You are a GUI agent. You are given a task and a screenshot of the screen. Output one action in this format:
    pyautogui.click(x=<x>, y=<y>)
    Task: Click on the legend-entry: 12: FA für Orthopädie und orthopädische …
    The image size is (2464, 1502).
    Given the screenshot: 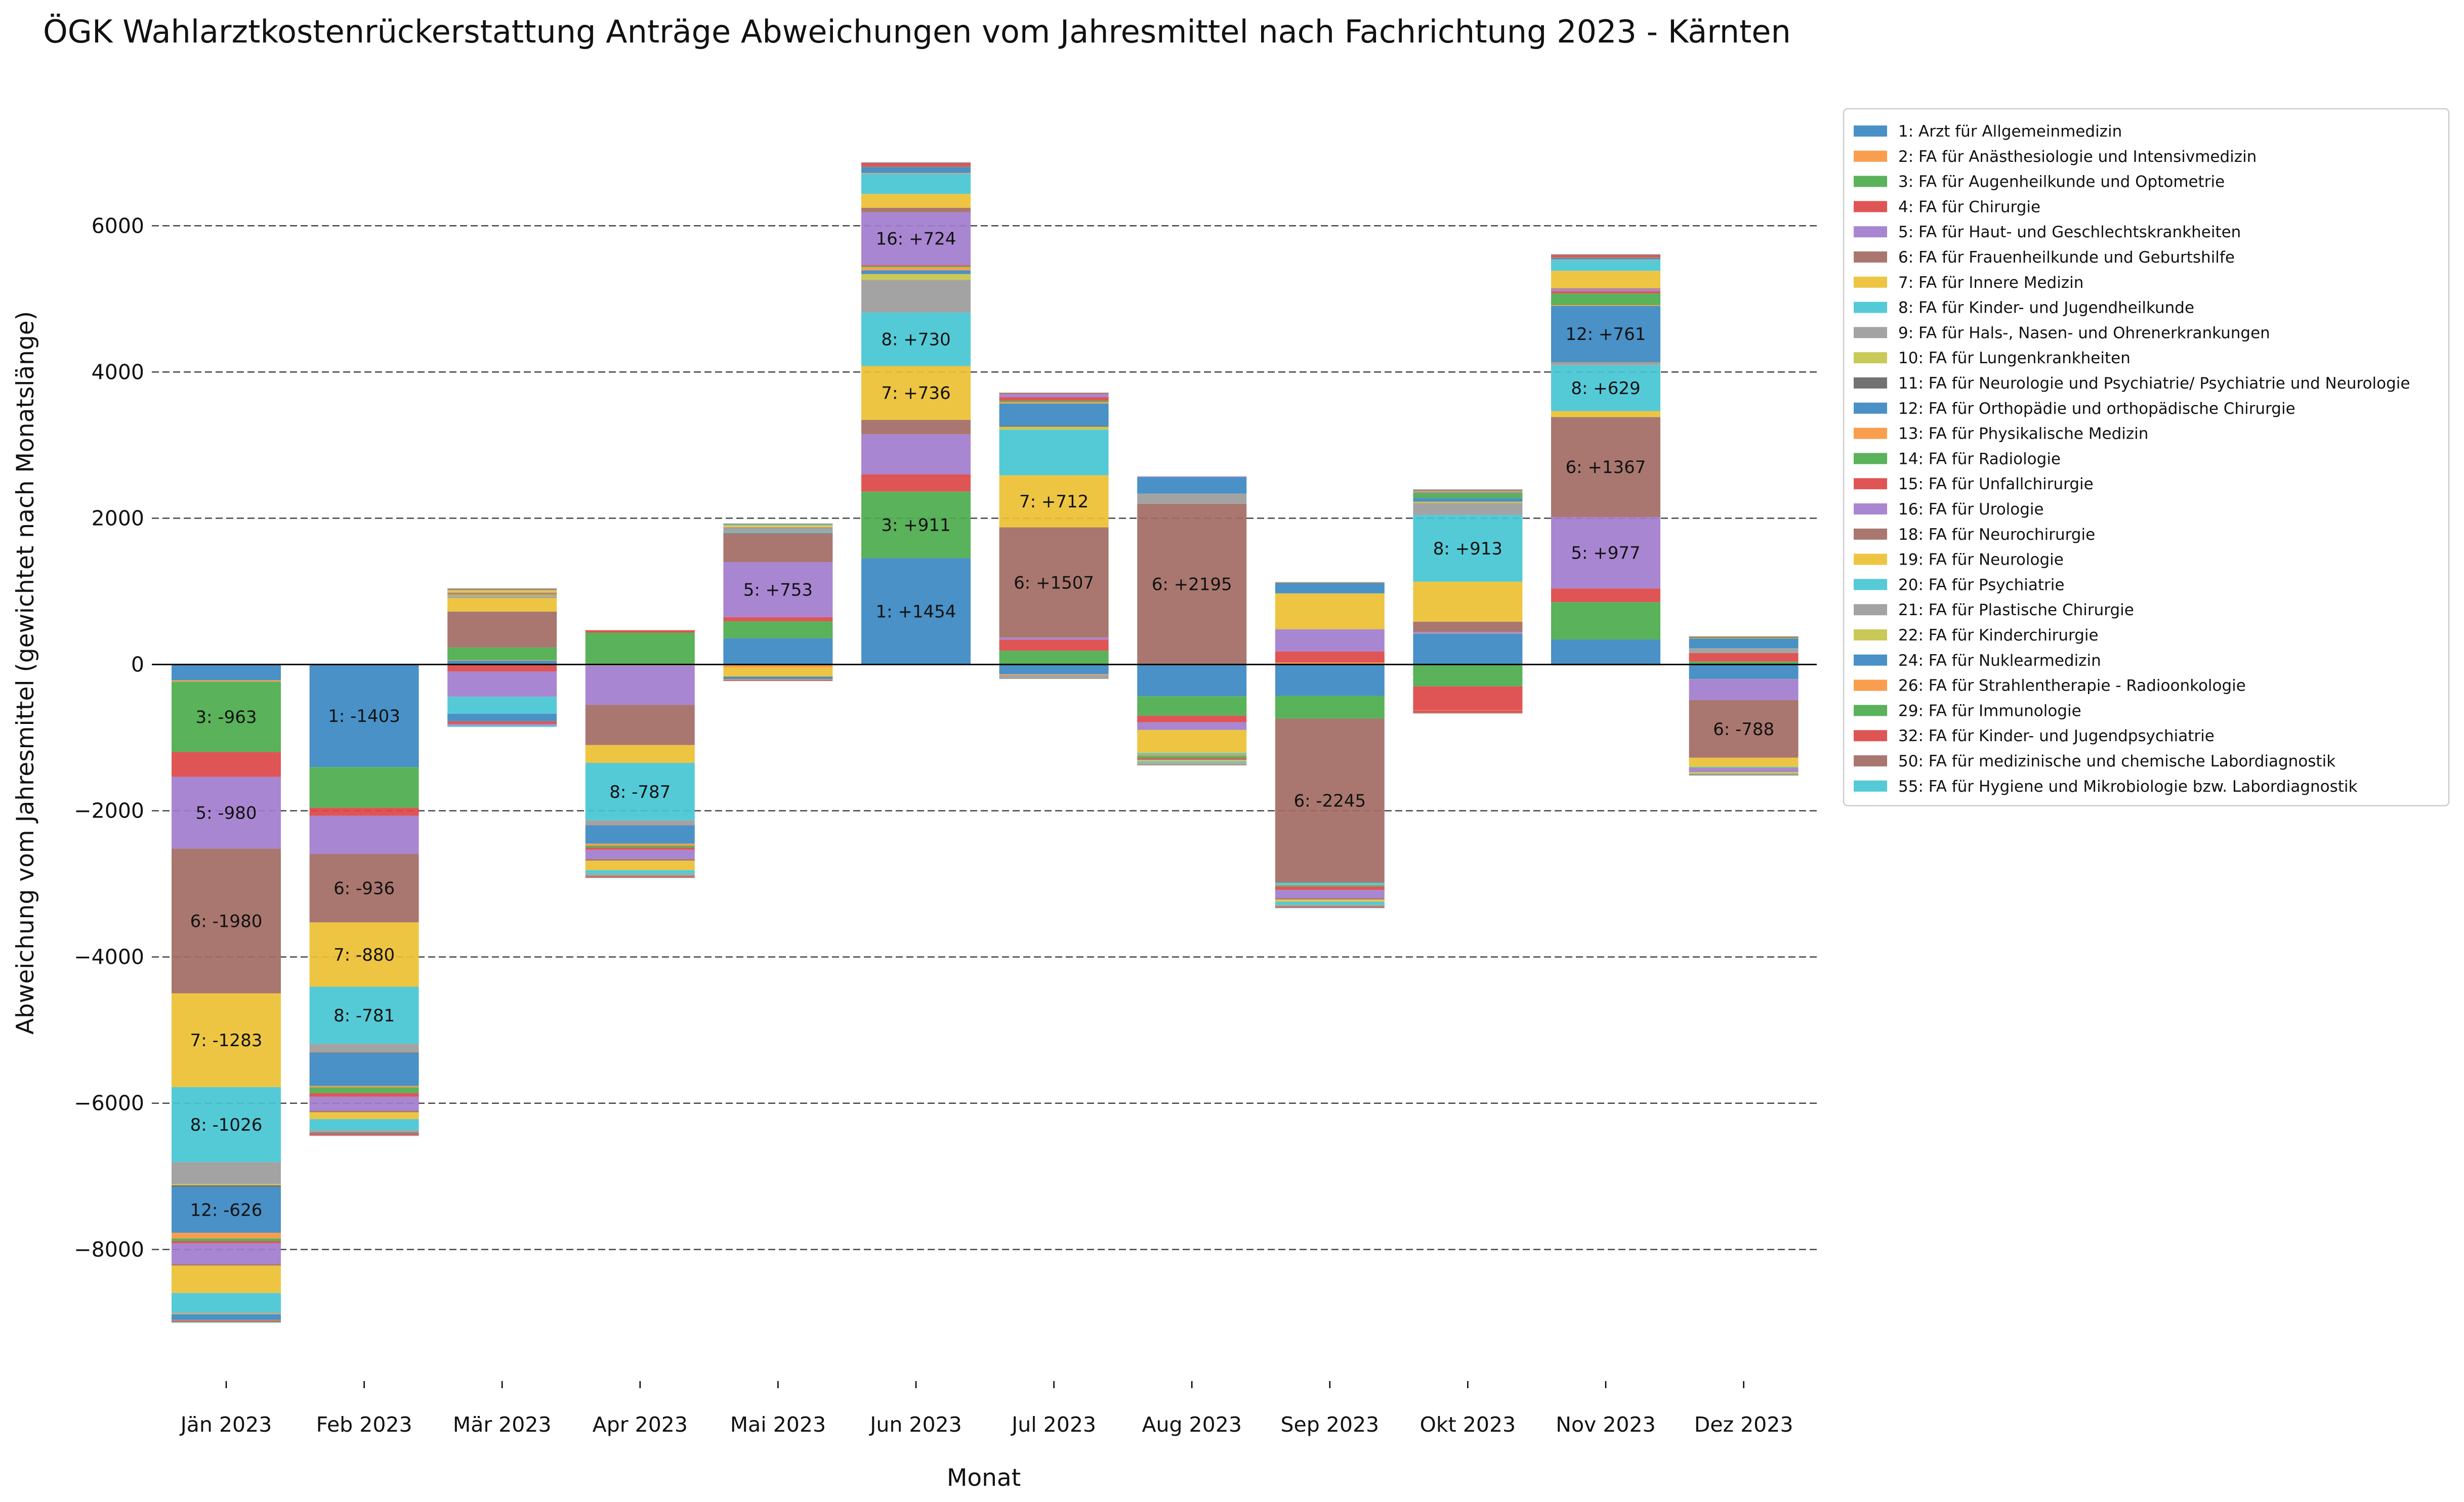 What is the action you would take?
    pyautogui.click(x=2096, y=409)
    